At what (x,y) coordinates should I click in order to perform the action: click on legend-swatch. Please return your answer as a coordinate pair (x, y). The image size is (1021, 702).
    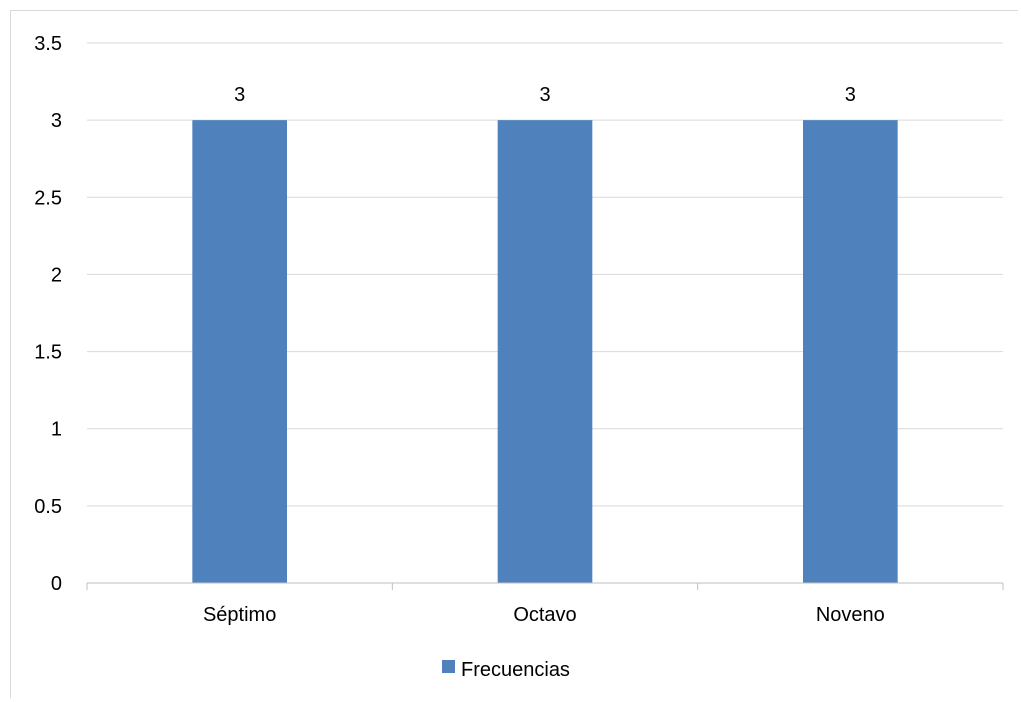
    Looking at the image, I should click on (448, 666).